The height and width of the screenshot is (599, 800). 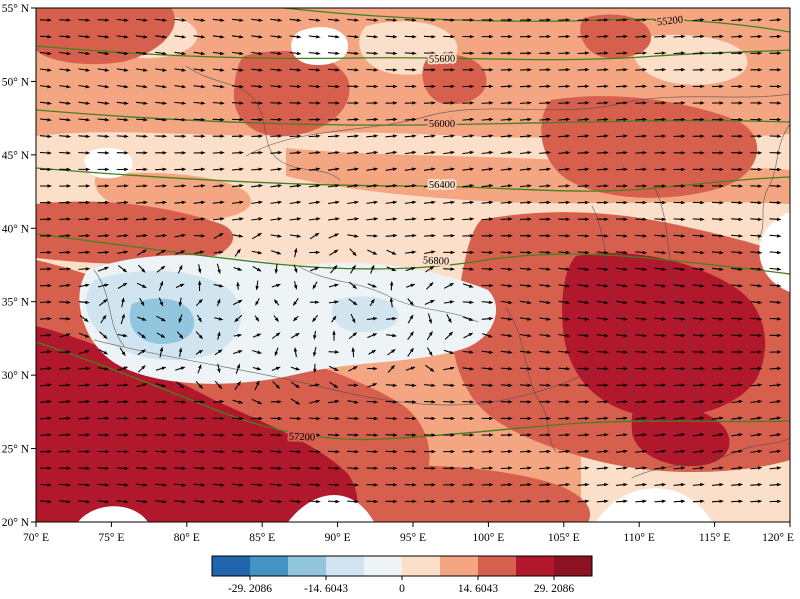 I want to click on y-tick-label: 30° N, so click(x=16, y=376).